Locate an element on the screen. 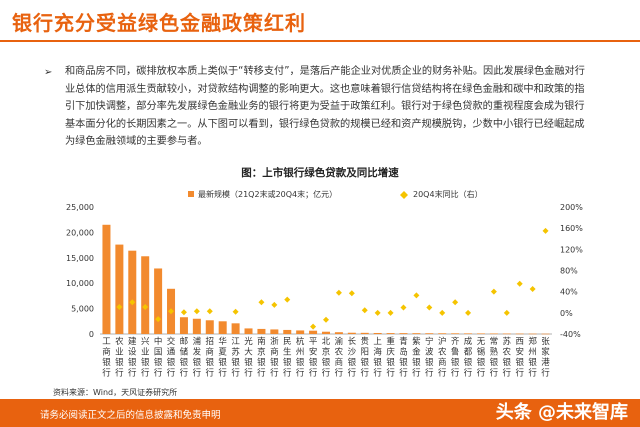  x-tick-label: 光 is located at coordinates (248, 341).